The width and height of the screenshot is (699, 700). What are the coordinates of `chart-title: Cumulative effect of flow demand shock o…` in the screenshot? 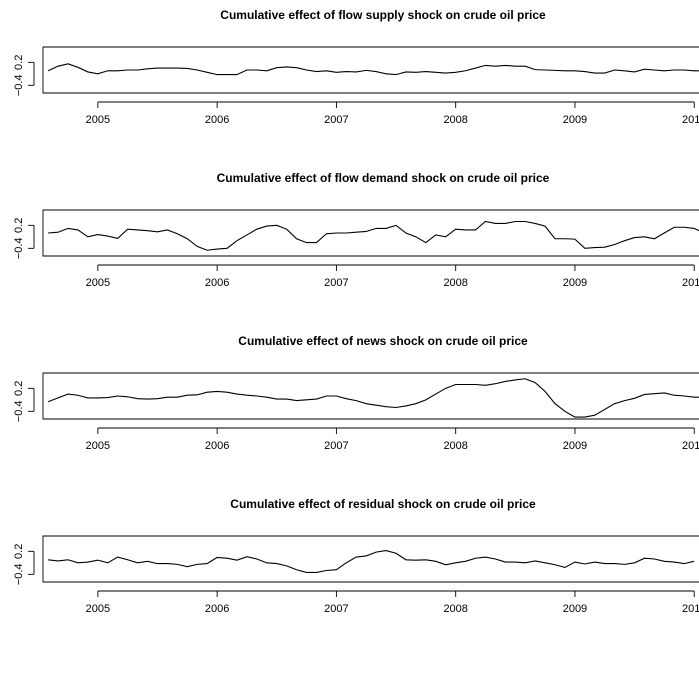 It's located at (383, 178).